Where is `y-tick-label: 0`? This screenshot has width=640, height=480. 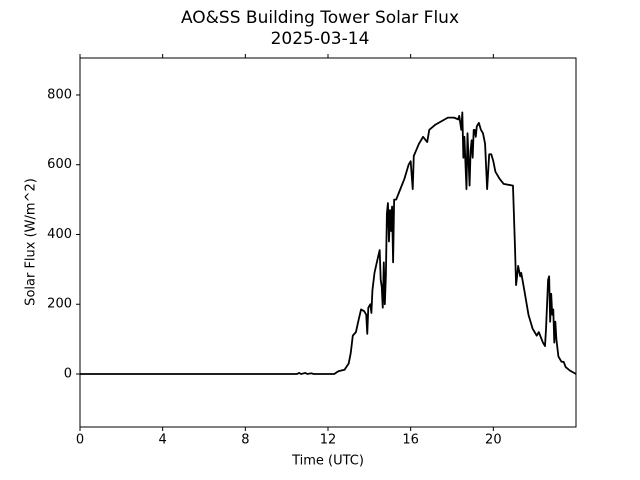
y-tick-label: 0 is located at coordinates (68, 373).